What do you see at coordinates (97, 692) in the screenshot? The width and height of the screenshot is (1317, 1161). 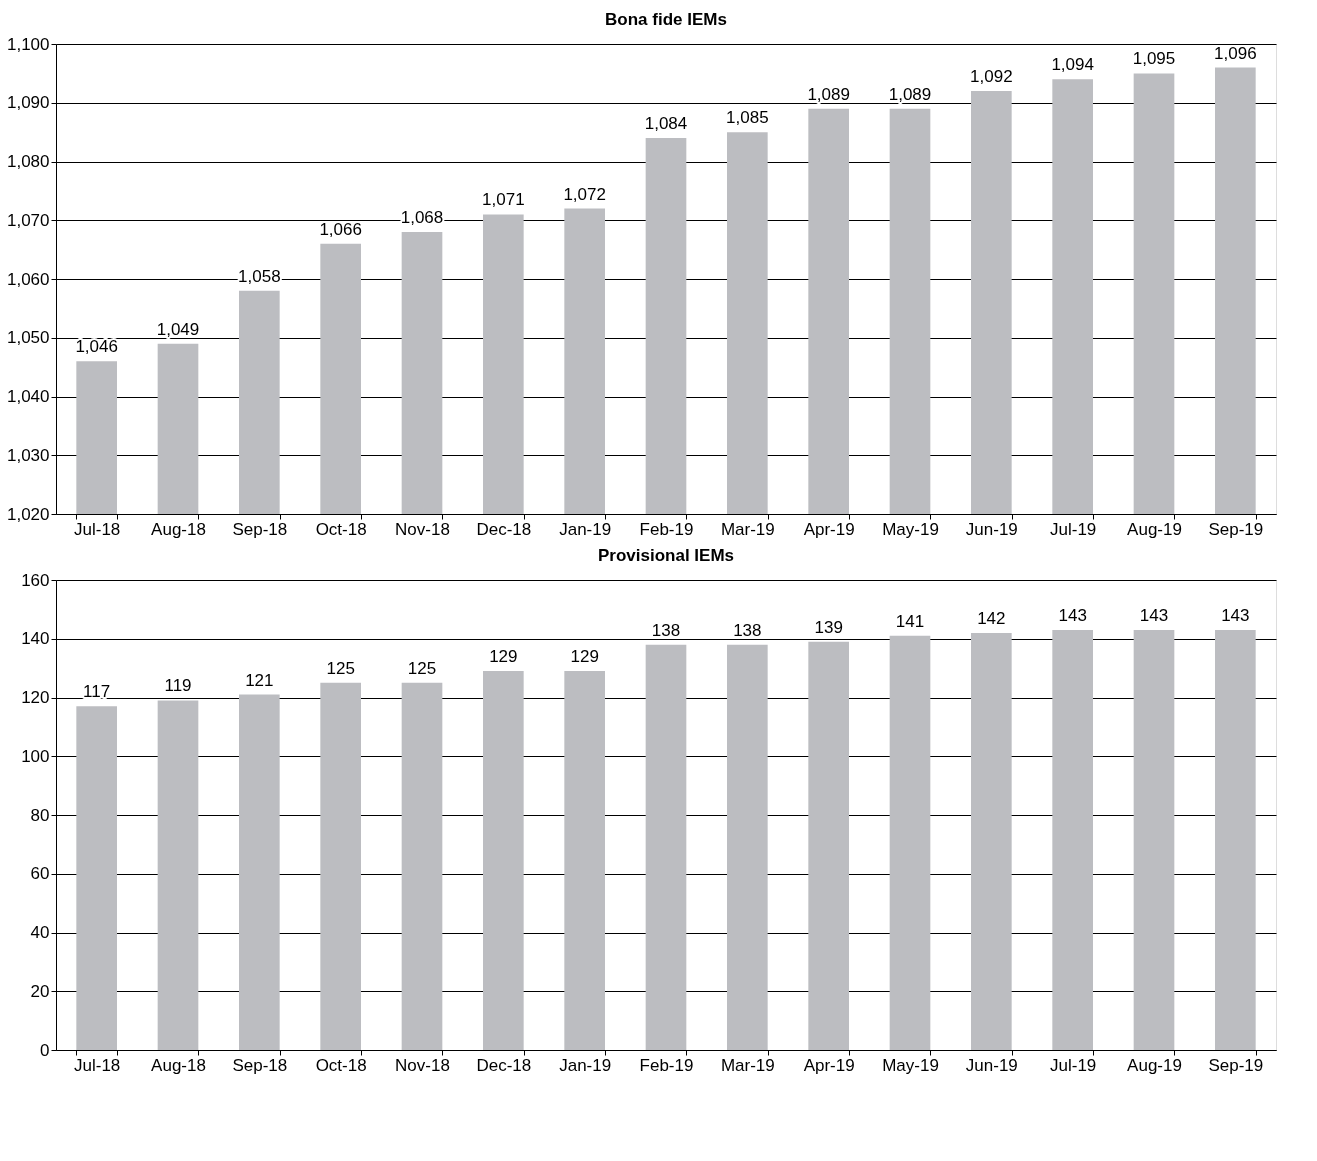 I see `data-label: 117` at bounding box center [97, 692].